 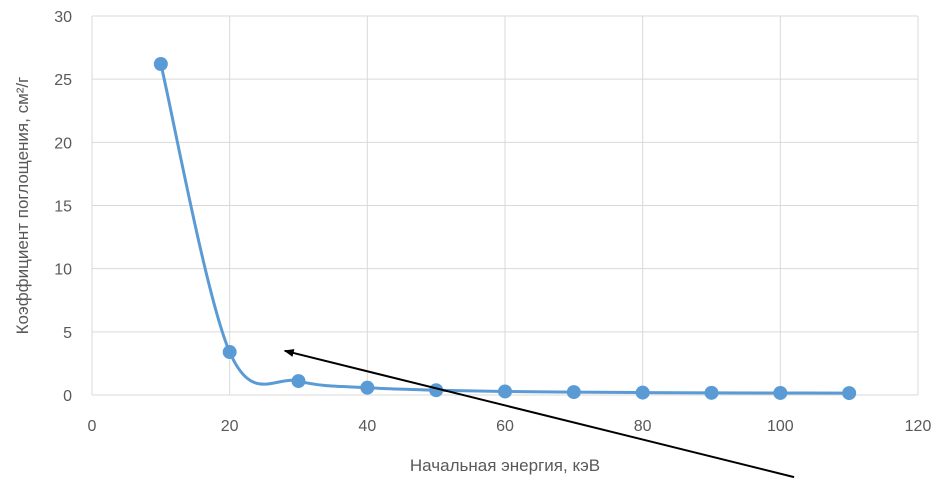 What do you see at coordinates (63, 80) in the screenshot?
I see `y-tick-label: 25` at bounding box center [63, 80].